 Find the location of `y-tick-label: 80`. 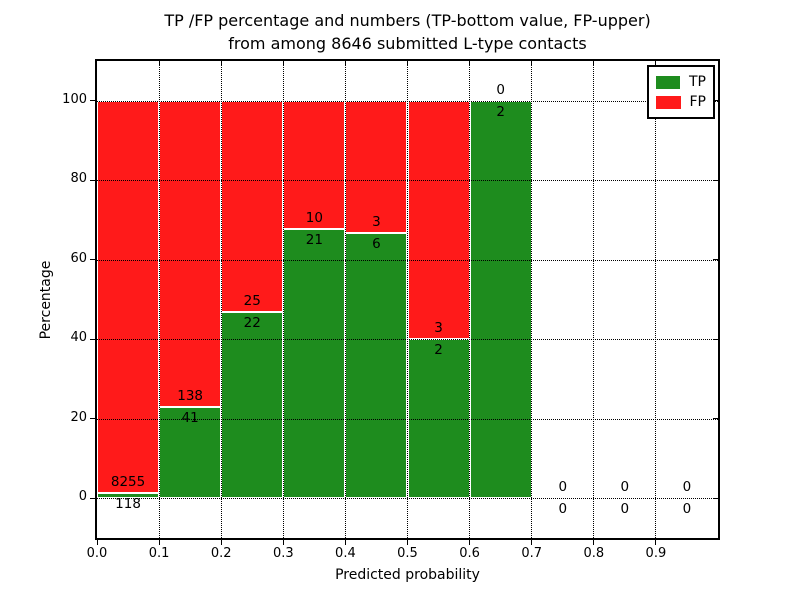

y-tick-label: 80 is located at coordinates (78, 179).